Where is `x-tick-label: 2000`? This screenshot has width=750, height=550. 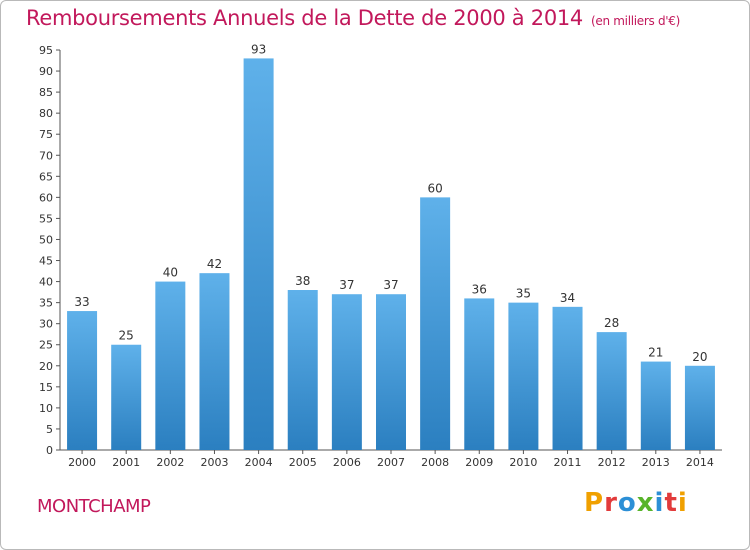
x-tick-label: 2000 is located at coordinates (82, 462).